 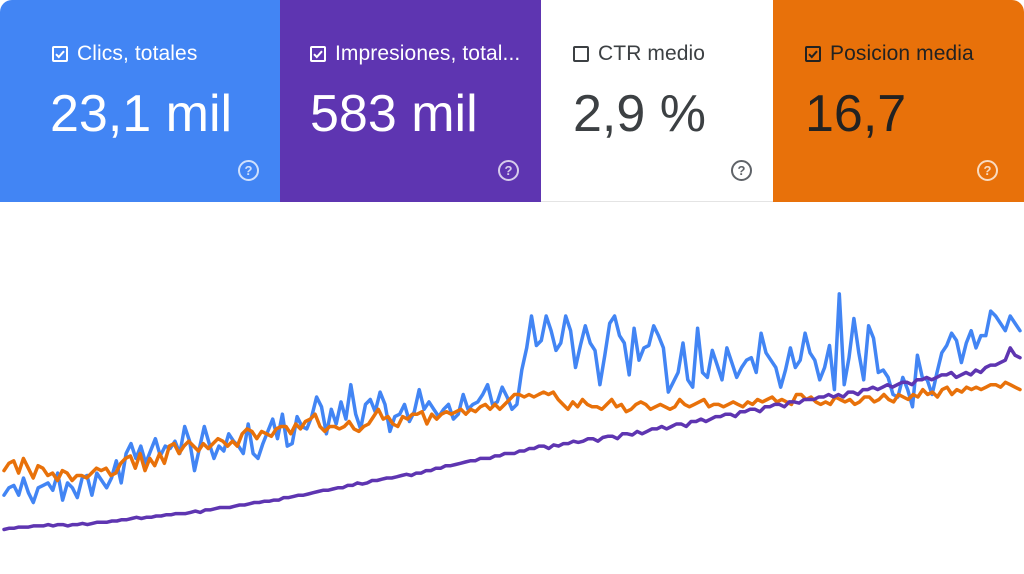 I want to click on metric-label: CTR medio, so click(x=652, y=53).